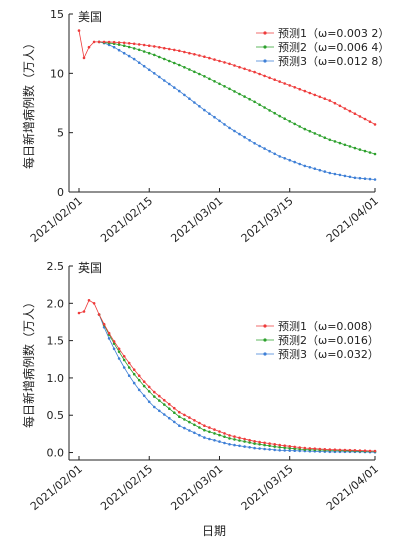  Describe the element at coordinates (126, 219) in the screenshot. I see `x-tick-label: 2021/02/15` at that location.